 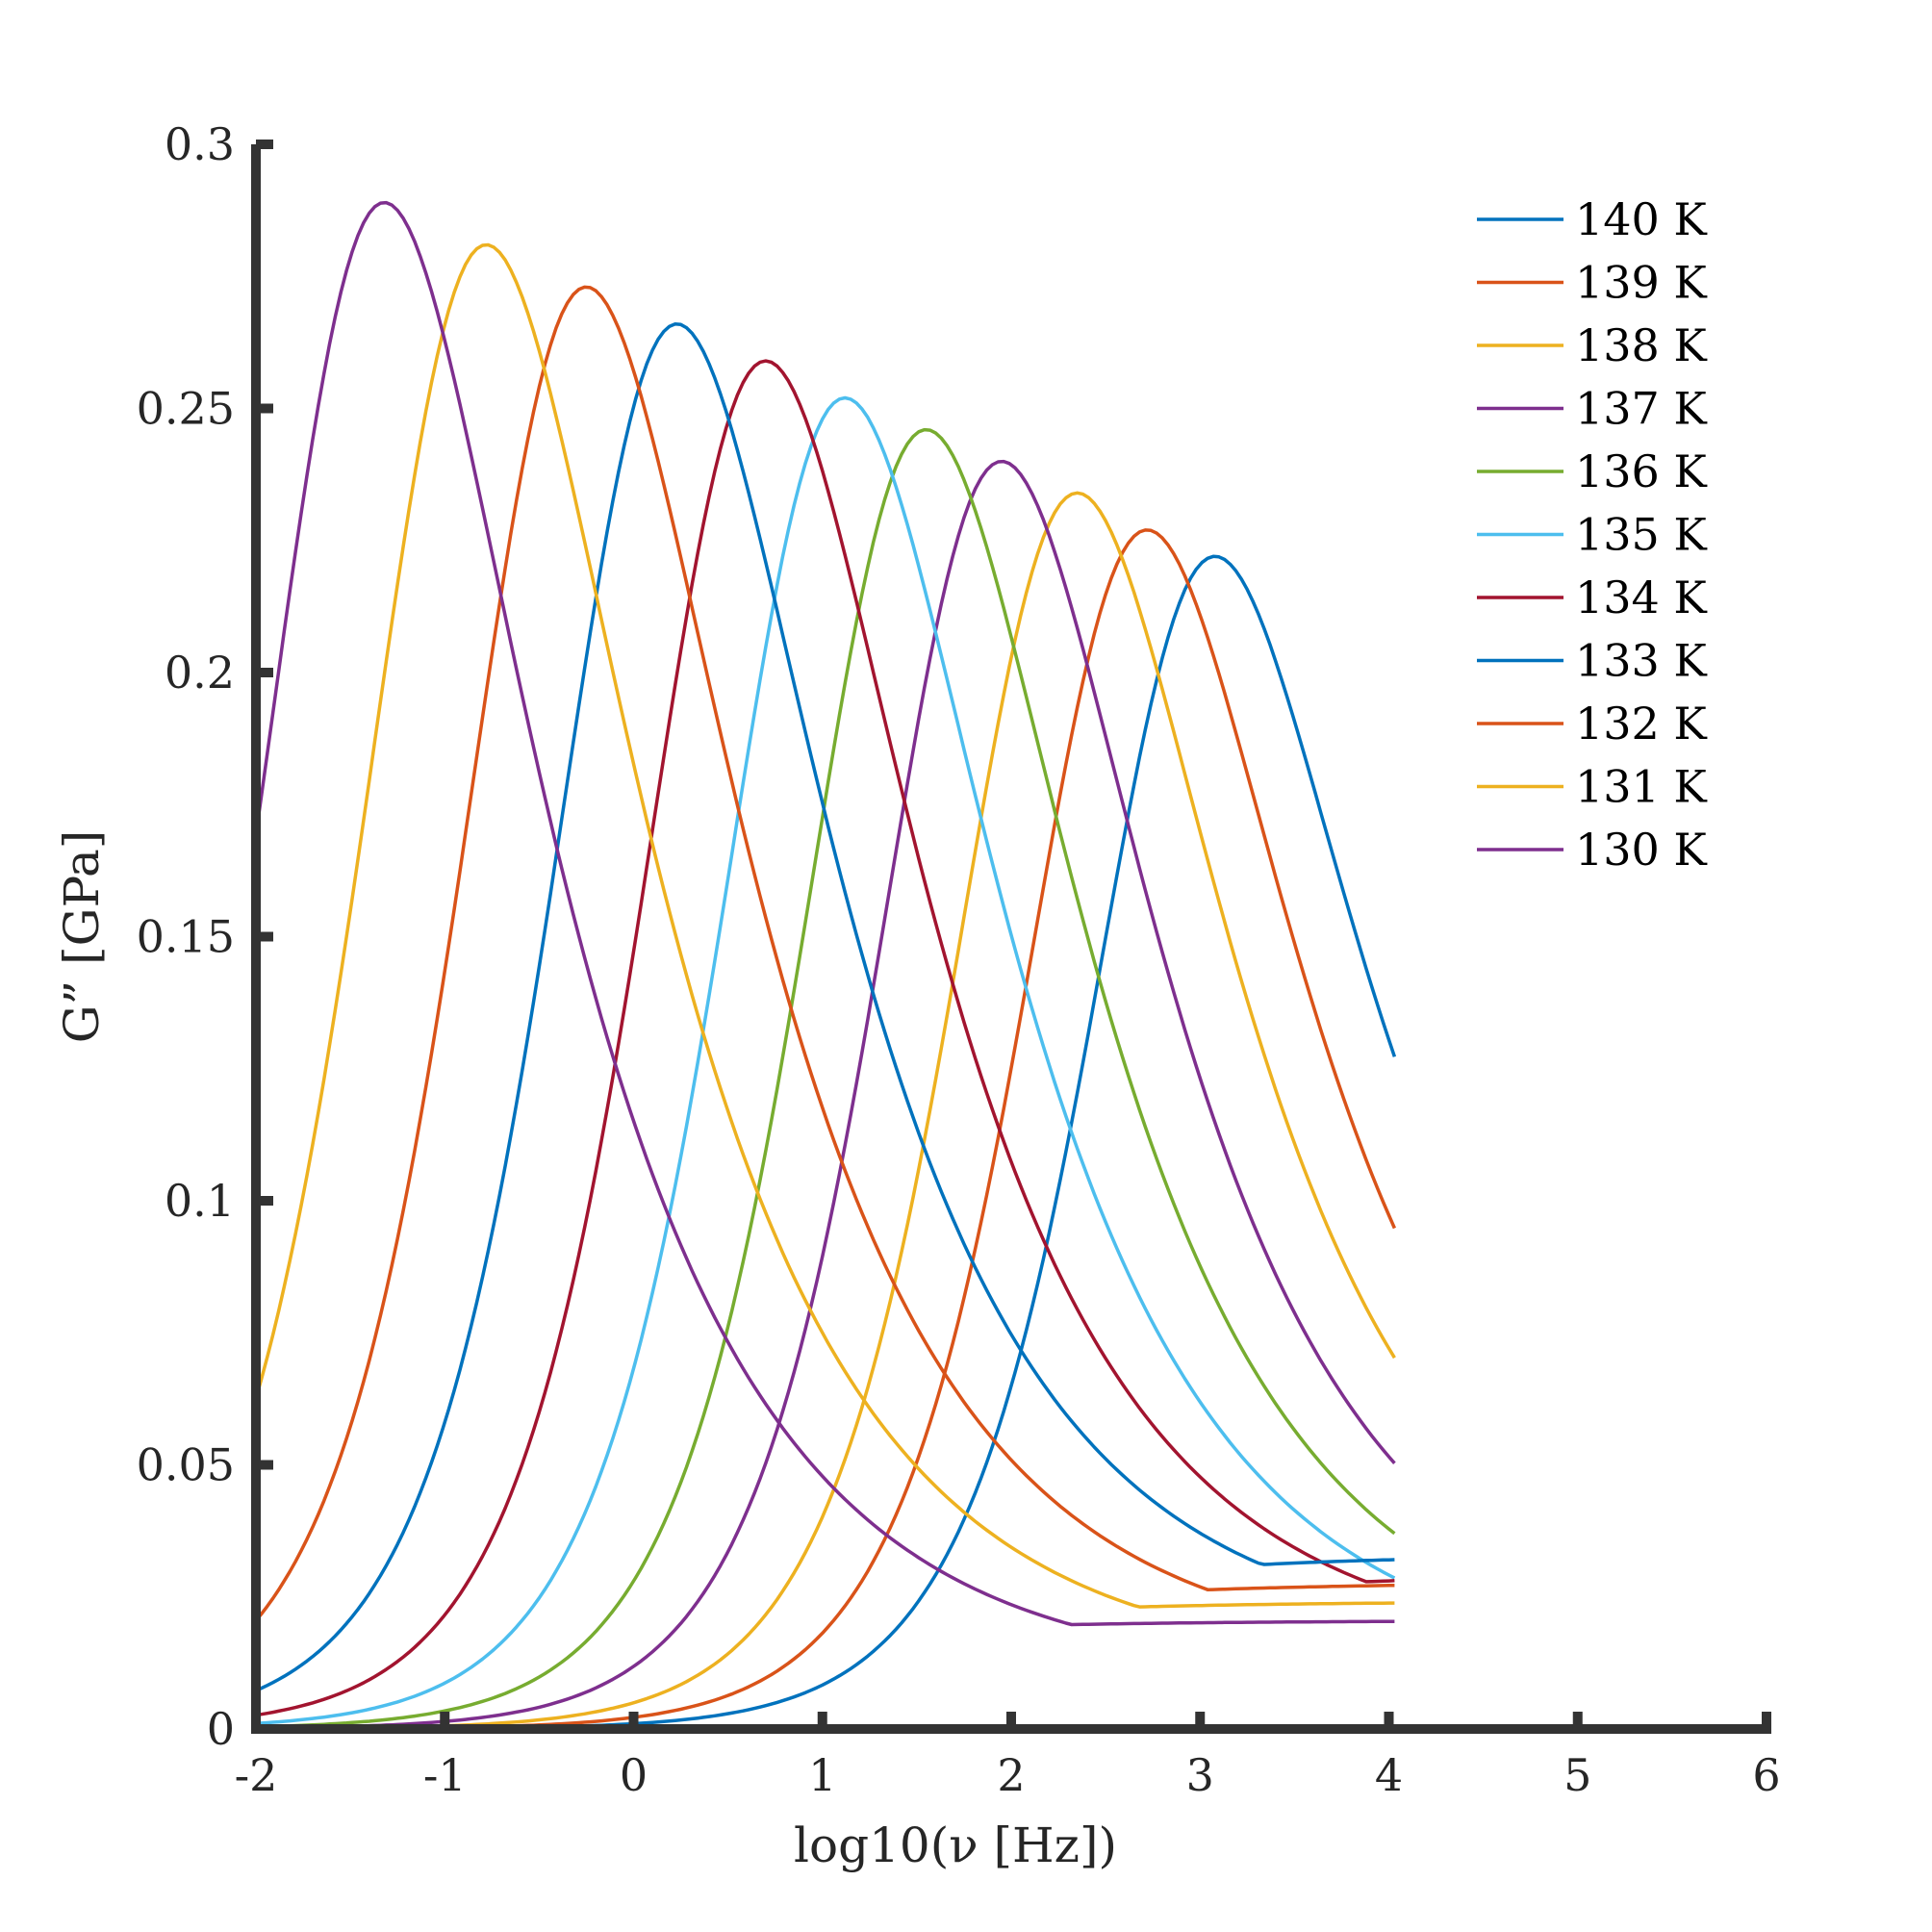 What do you see at coordinates (256, 1775) in the screenshot?
I see `x-tick-label: -2` at bounding box center [256, 1775].